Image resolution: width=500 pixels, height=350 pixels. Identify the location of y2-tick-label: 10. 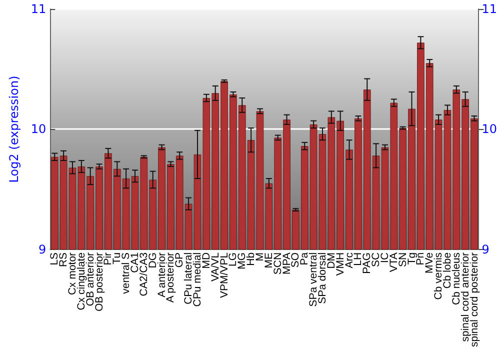
(490, 129).